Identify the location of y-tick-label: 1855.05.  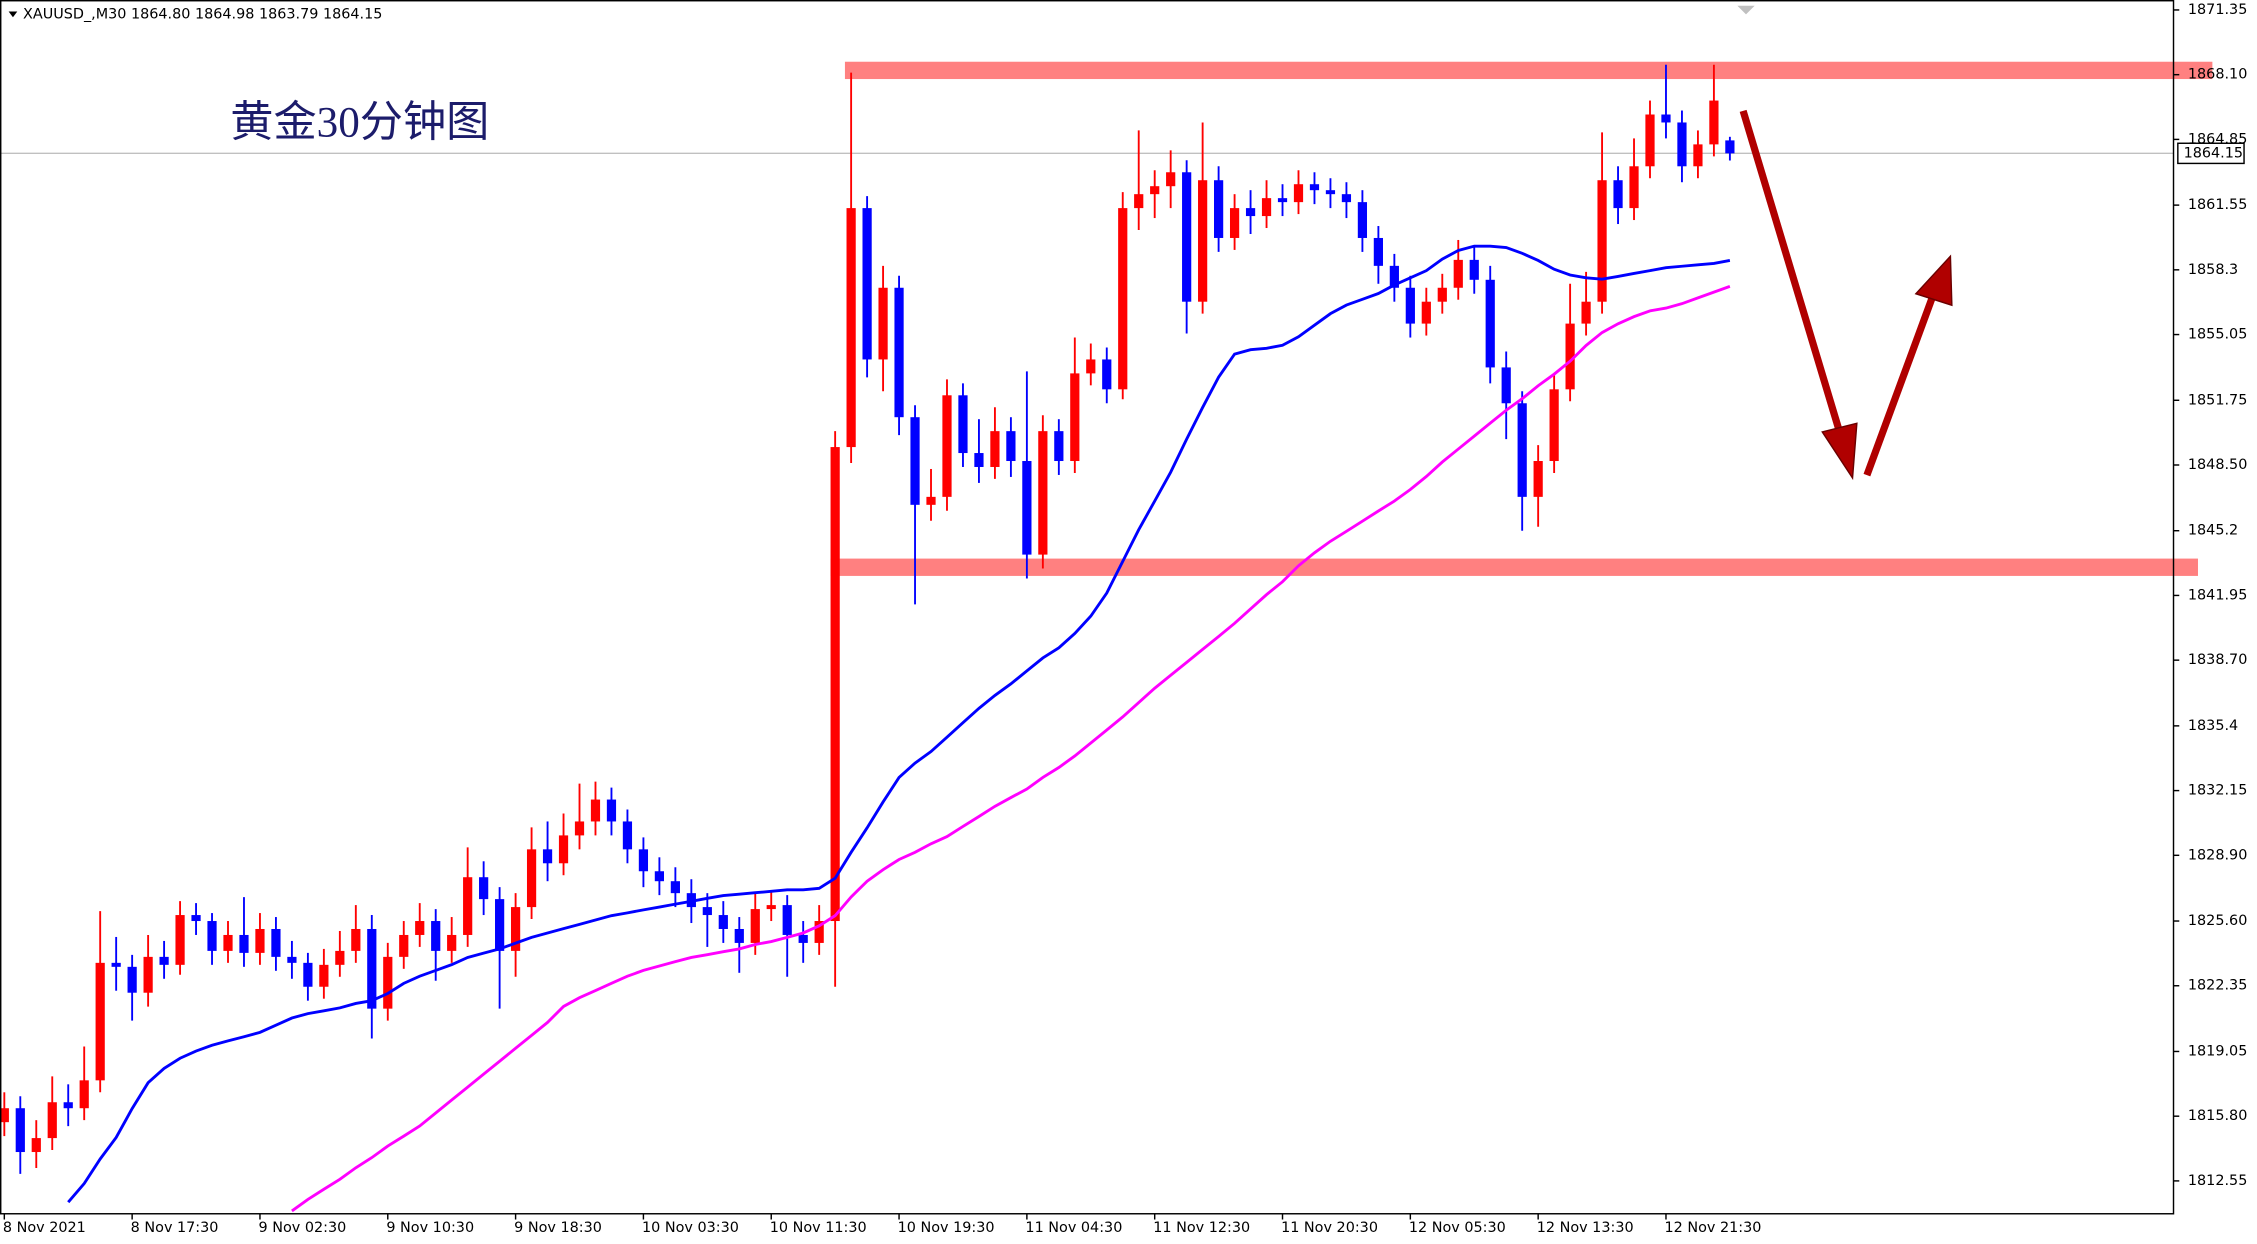
(2217, 335).